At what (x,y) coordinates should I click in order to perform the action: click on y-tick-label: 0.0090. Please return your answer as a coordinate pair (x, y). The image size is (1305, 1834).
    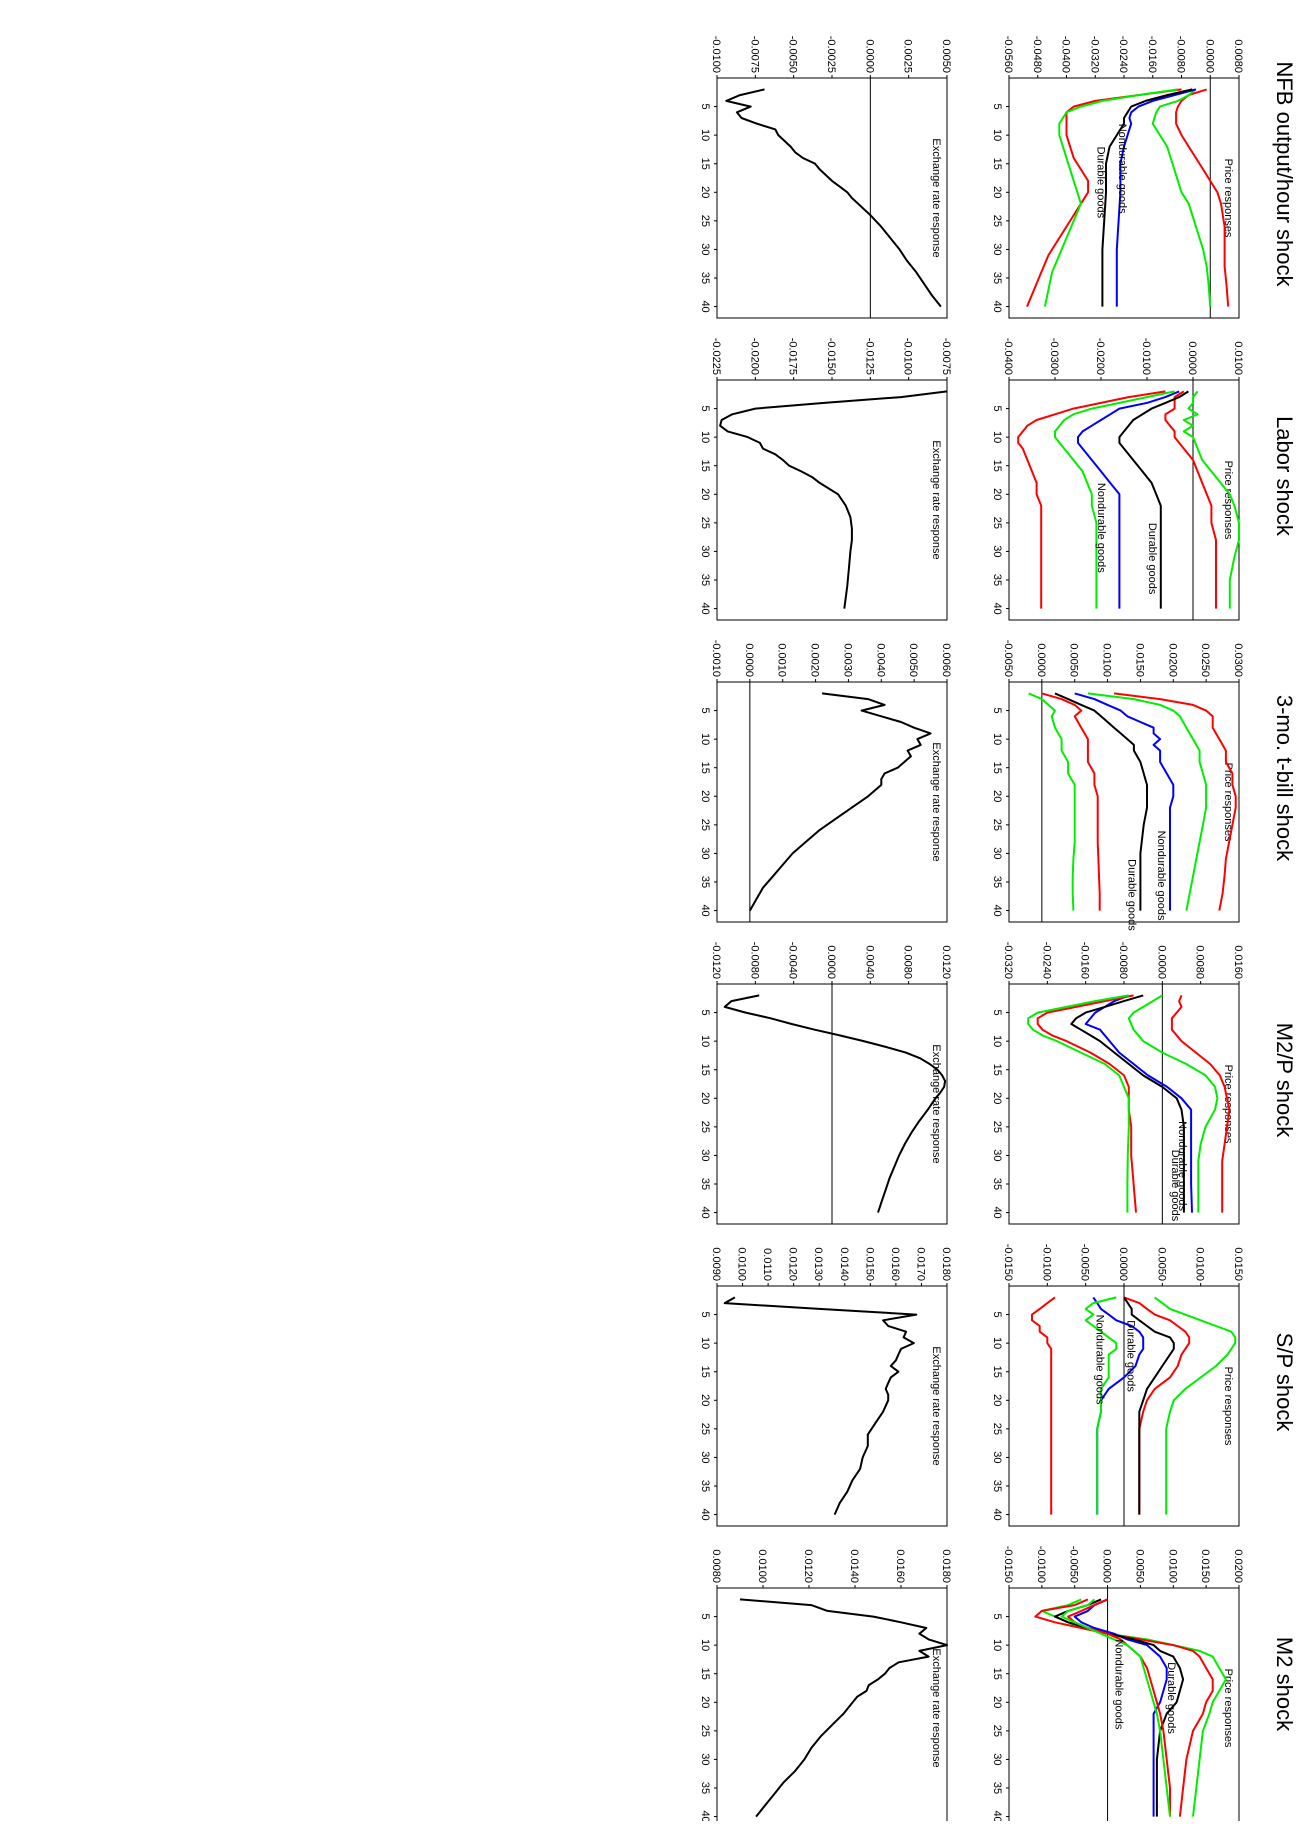
    Looking at the image, I should click on (716, 1264).